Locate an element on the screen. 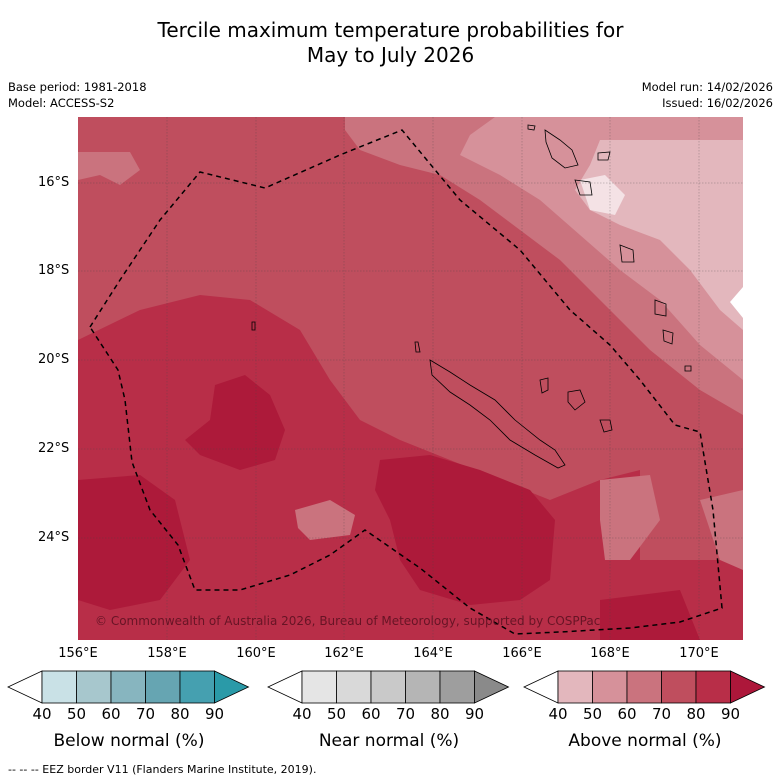 Image resolution: width=781 pixels, height=781 pixels. issued-date: Issued: 16/02/2026 is located at coordinates (717, 103).